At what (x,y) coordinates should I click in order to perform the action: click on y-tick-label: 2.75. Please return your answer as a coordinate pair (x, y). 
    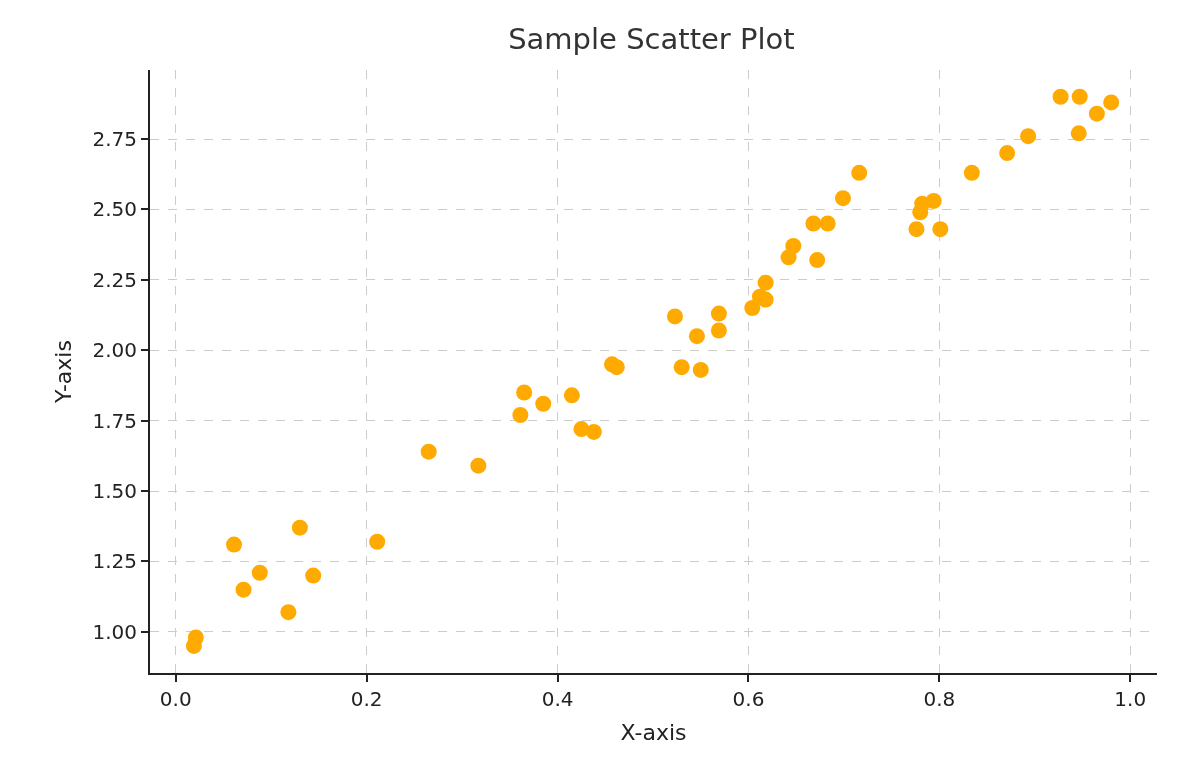
    Looking at the image, I should click on (114, 139).